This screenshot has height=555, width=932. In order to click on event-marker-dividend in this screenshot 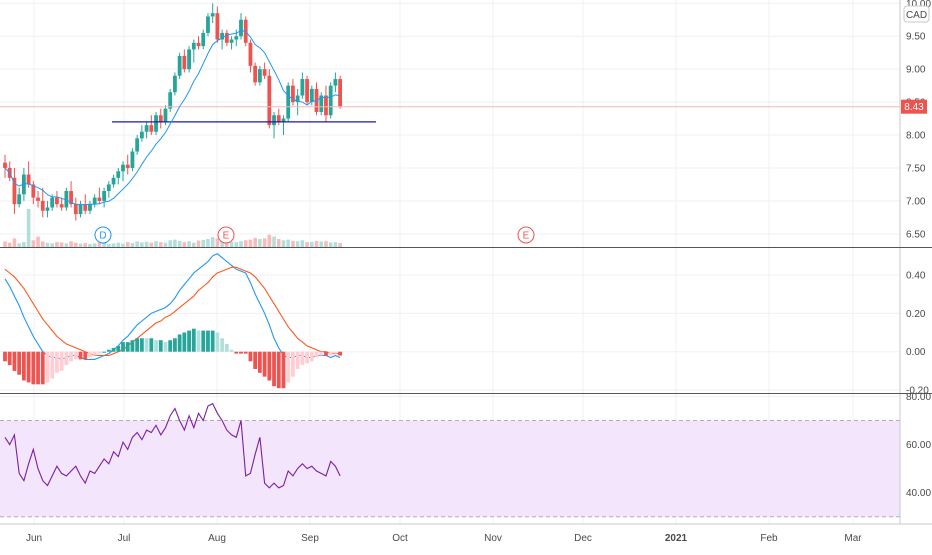, I will do `click(103, 235)`.